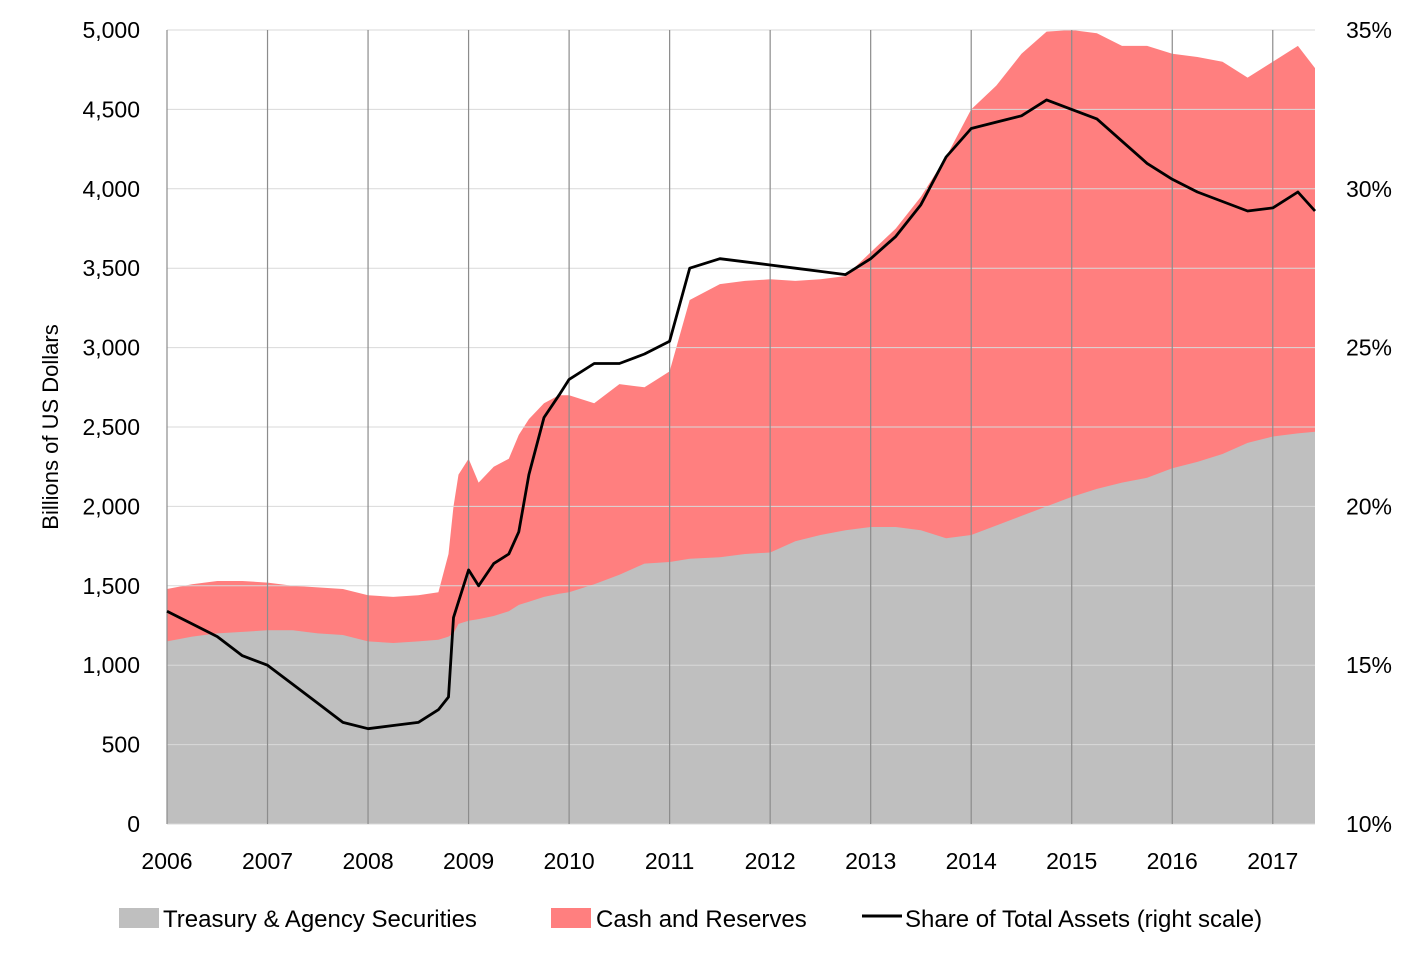 This screenshot has height=960, width=1410. I want to click on x-tick-label: 2015, so click(1071, 861).